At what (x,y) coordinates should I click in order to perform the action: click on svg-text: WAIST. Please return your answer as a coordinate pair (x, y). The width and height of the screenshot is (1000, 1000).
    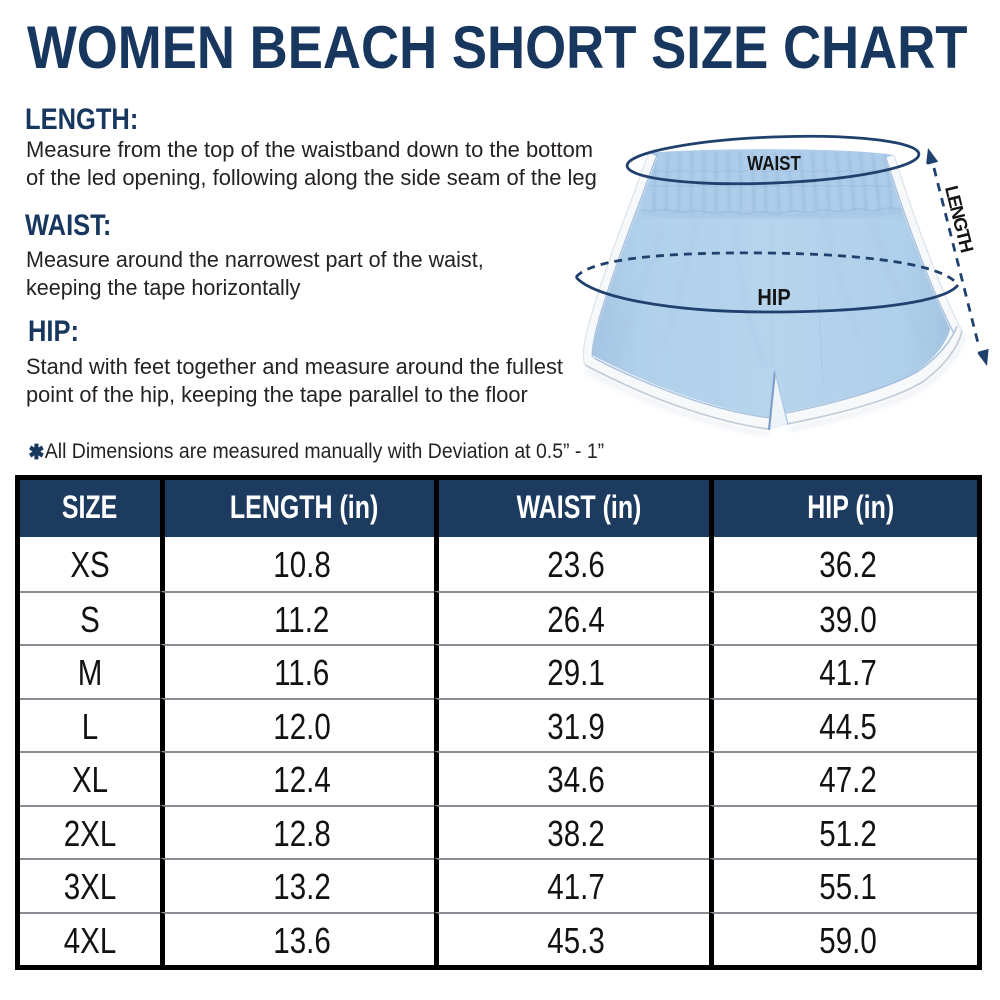
    Looking at the image, I should click on (774, 163).